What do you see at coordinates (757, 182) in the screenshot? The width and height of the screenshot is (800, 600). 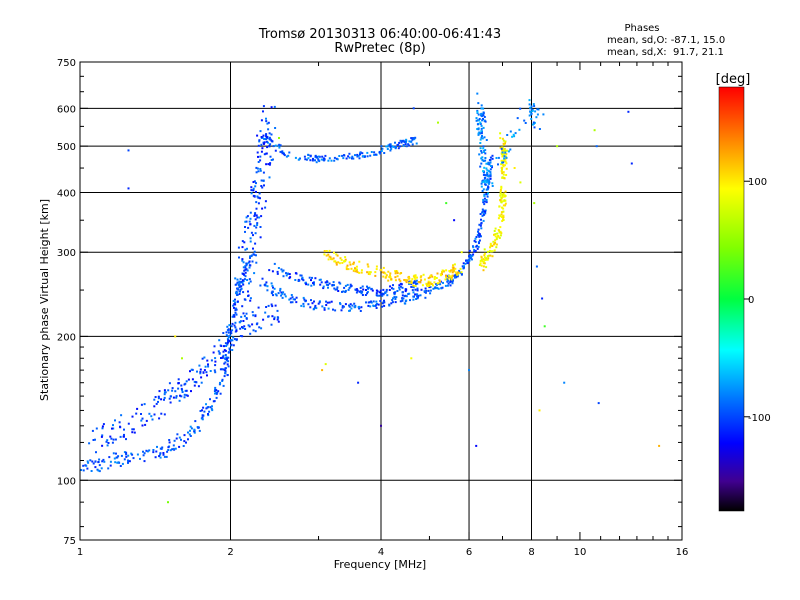 I see `colorbar-tick-label: 100` at bounding box center [757, 182].